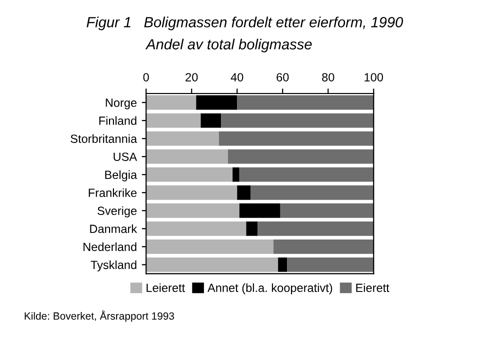 This screenshot has width=479, height=340. I want to click on chart-title: Figur 1 Boligmassen fordelt etter eierform, 1990, so click(245, 23).